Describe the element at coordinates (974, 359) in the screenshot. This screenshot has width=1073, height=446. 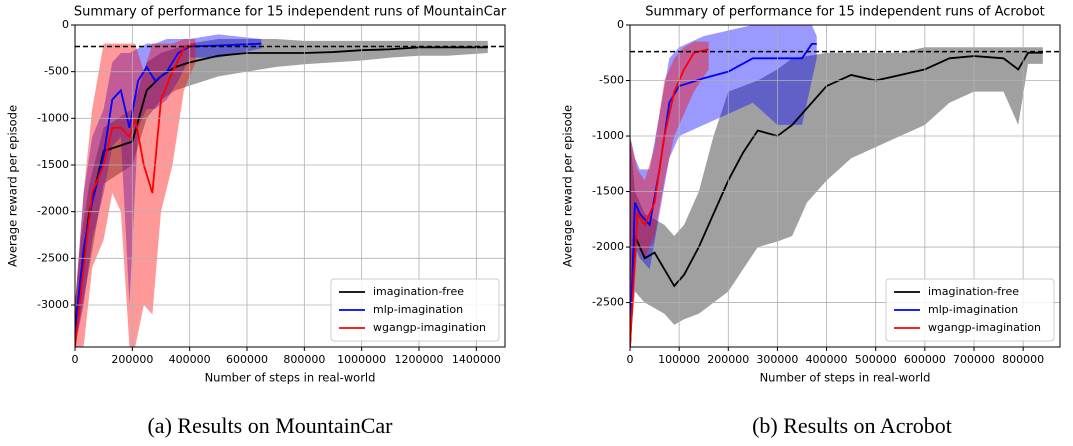
I see `x-tick-label: 700000` at that location.